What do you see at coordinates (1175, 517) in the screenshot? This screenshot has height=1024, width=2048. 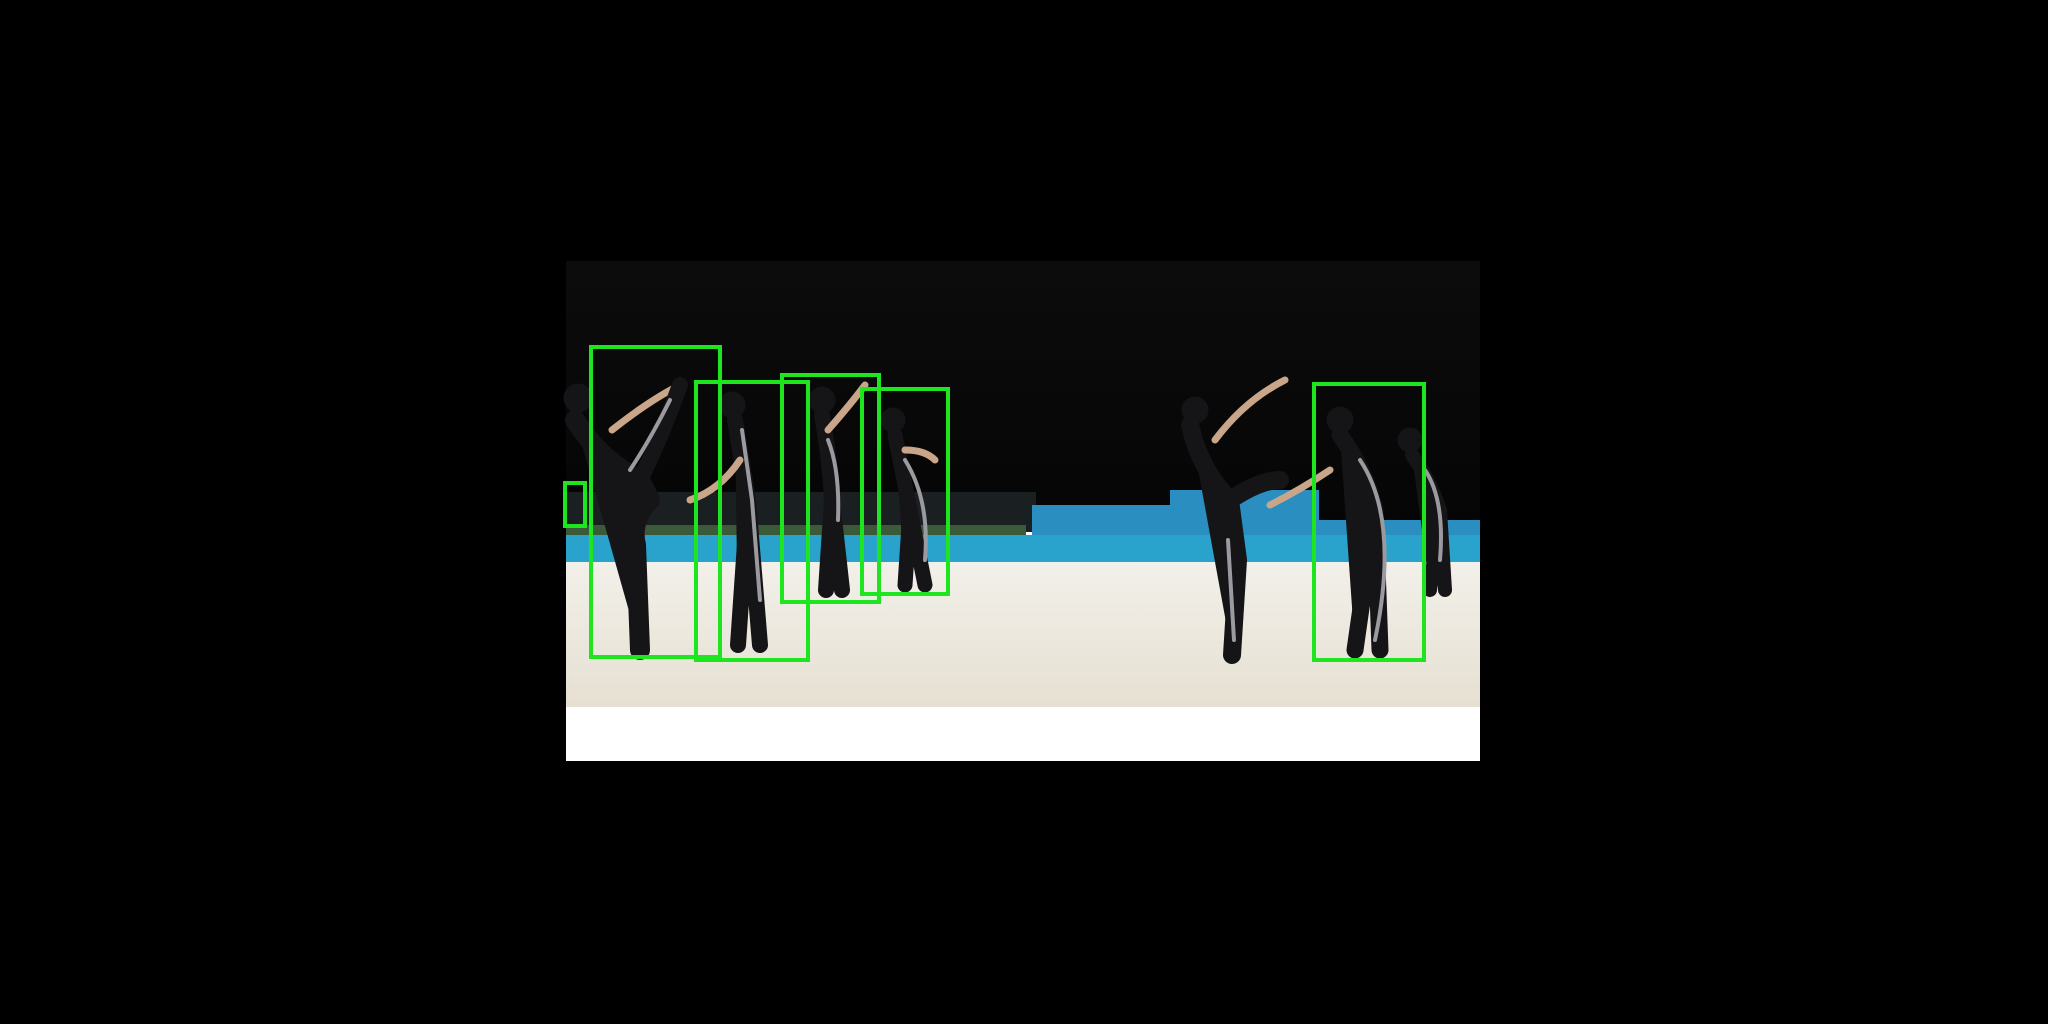 I see `blue-platform` at bounding box center [1175, 517].